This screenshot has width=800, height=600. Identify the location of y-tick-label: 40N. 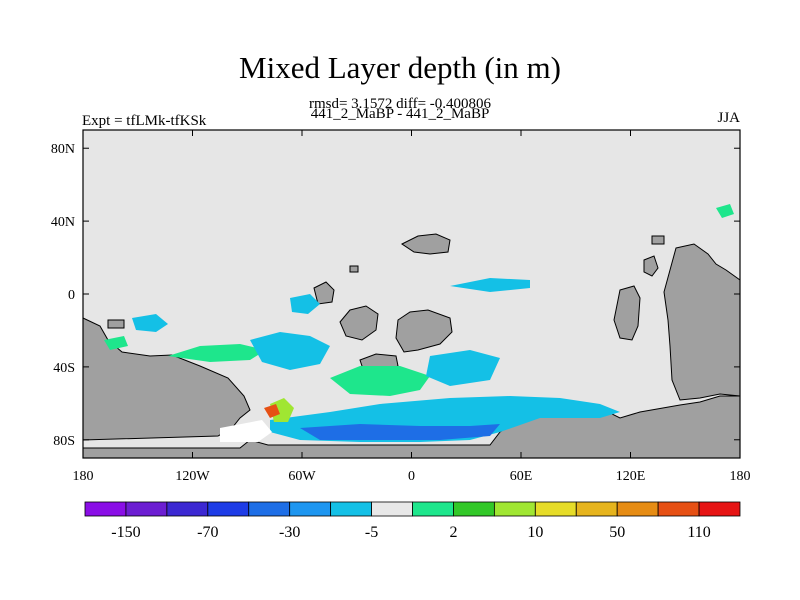
(63, 222).